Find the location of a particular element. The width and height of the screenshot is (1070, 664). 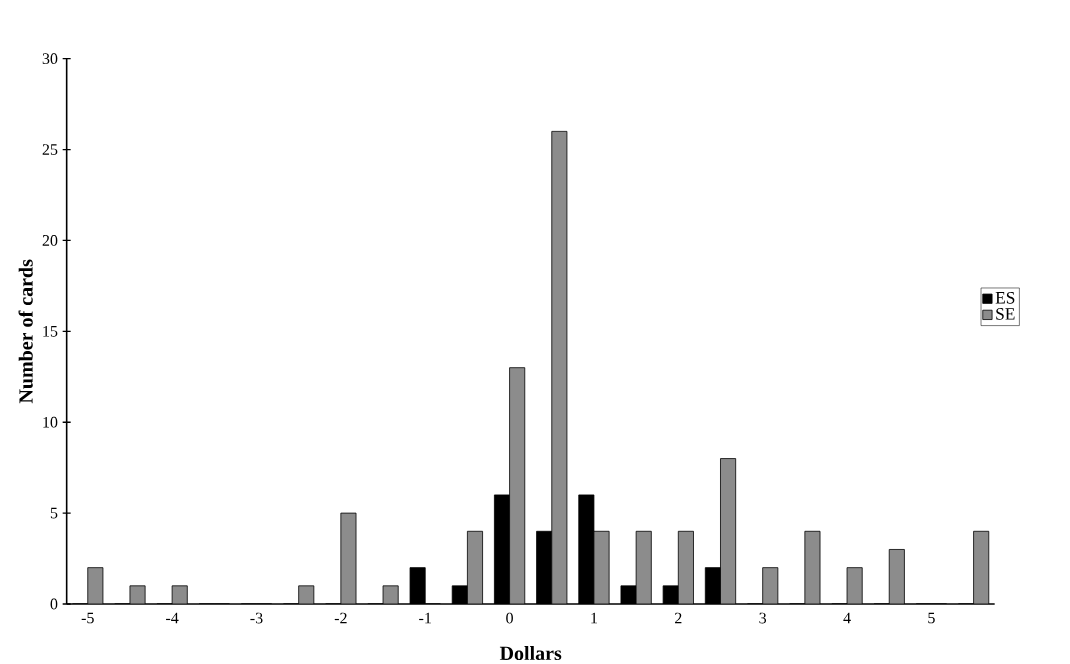

y-tick-label: 15 is located at coordinates (50, 331).